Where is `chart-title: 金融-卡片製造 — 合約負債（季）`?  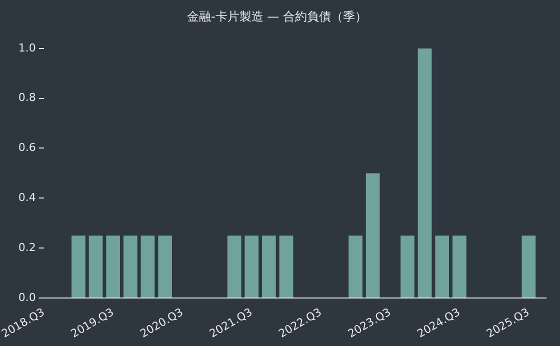 chart-title: 金融-卡片製造 — 合約負債（季） is located at coordinates (277, 16).